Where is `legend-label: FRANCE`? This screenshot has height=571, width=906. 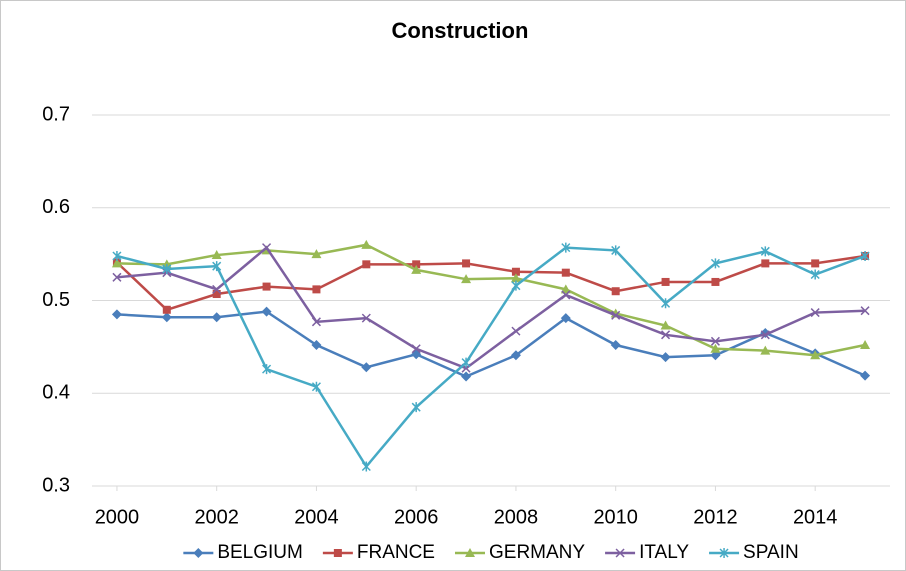 legend-label: FRANCE is located at coordinates (396, 552).